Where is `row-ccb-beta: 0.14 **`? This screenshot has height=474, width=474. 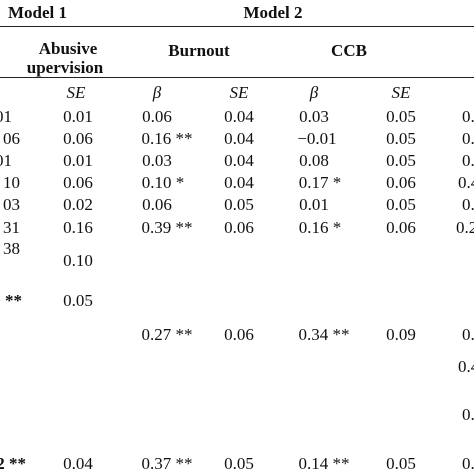
row-ccb-beta: 0.14 ** is located at coordinates (324, 463).